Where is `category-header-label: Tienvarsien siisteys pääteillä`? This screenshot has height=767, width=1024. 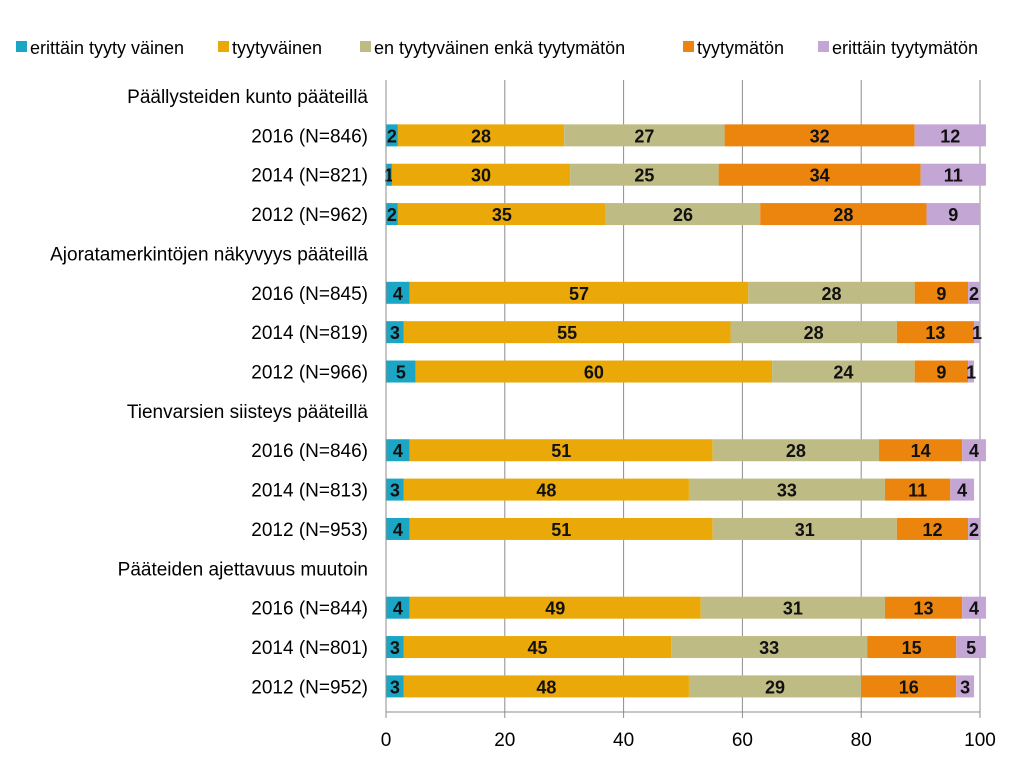
category-header-label: Tienvarsien siisteys pääteillä is located at coordinates (248, 412).